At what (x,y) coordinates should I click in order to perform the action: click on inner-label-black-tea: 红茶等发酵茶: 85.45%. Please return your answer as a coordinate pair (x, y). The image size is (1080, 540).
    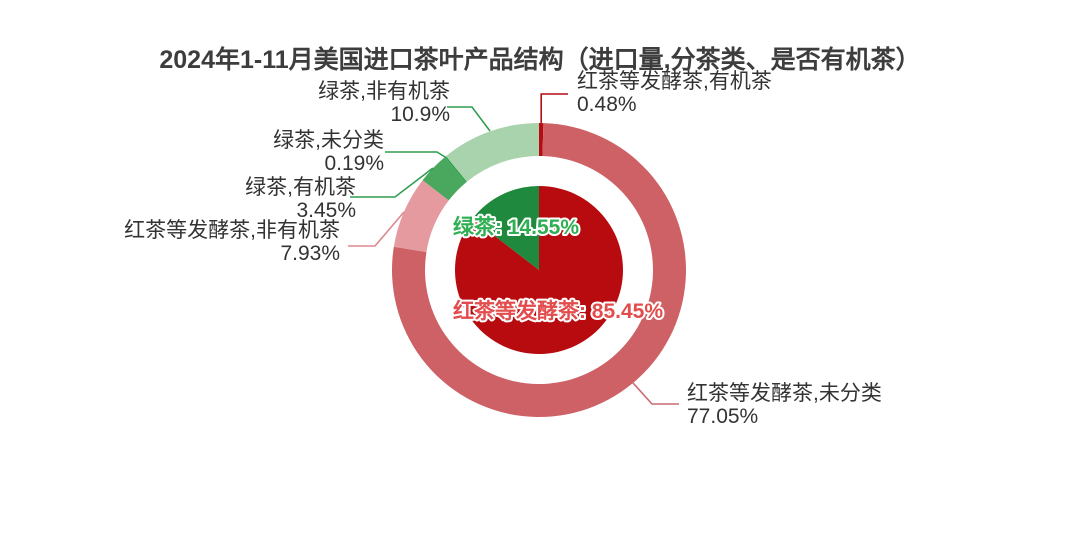
    Looking at the image, I should click on (558, 311).